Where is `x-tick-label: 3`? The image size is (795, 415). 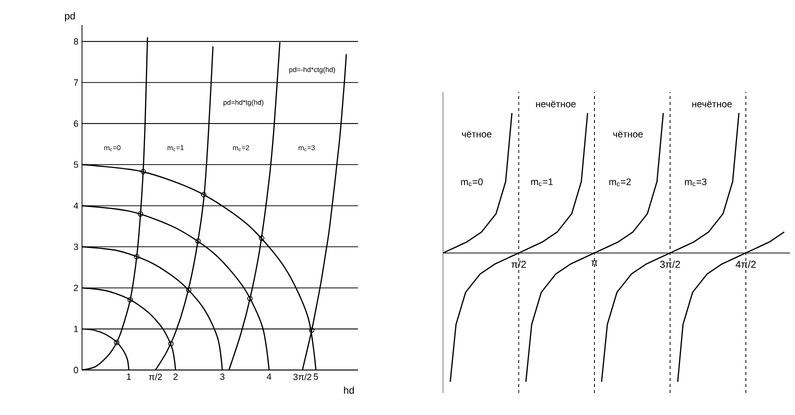
x-tick-label: 3 is located at coordinates (222, 377).